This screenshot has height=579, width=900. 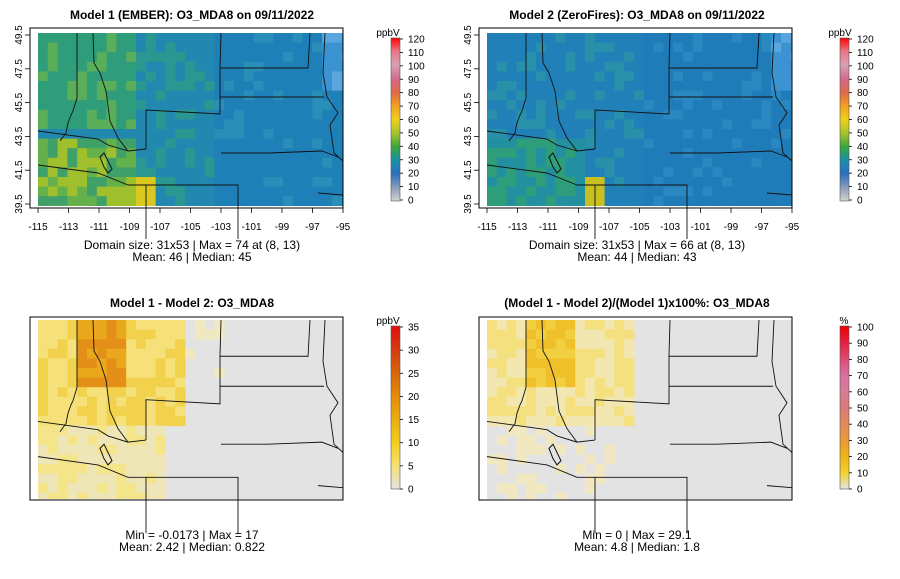 I want to click on colorbar: ppbV 0 5 10 15 20 25 30 35, so click(x=397, y=406).